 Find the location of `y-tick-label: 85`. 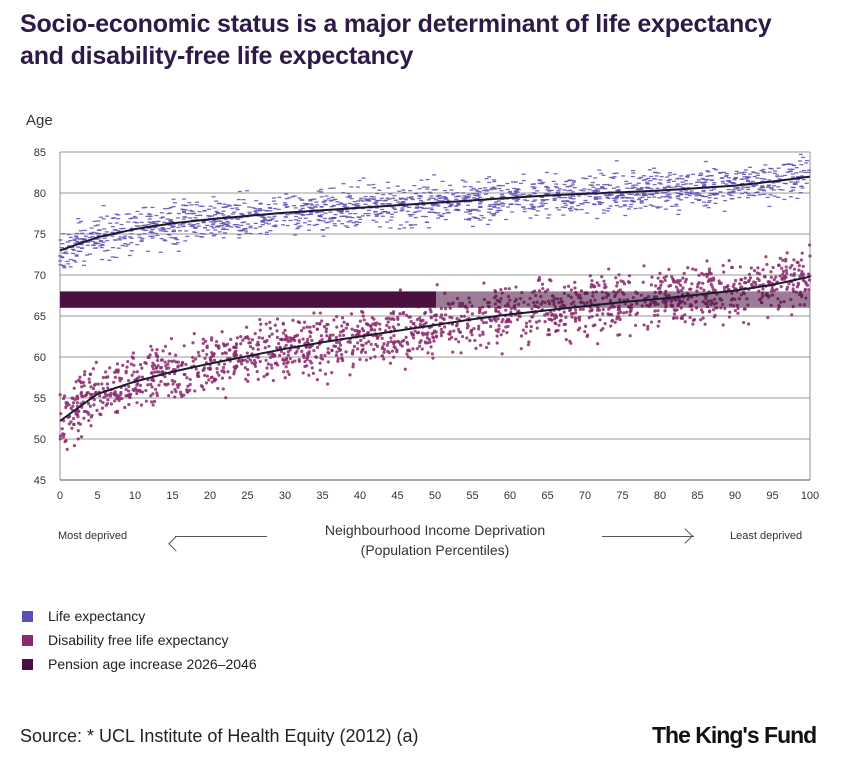

y-tick-label: 85 is located at coordinates (40, 153).